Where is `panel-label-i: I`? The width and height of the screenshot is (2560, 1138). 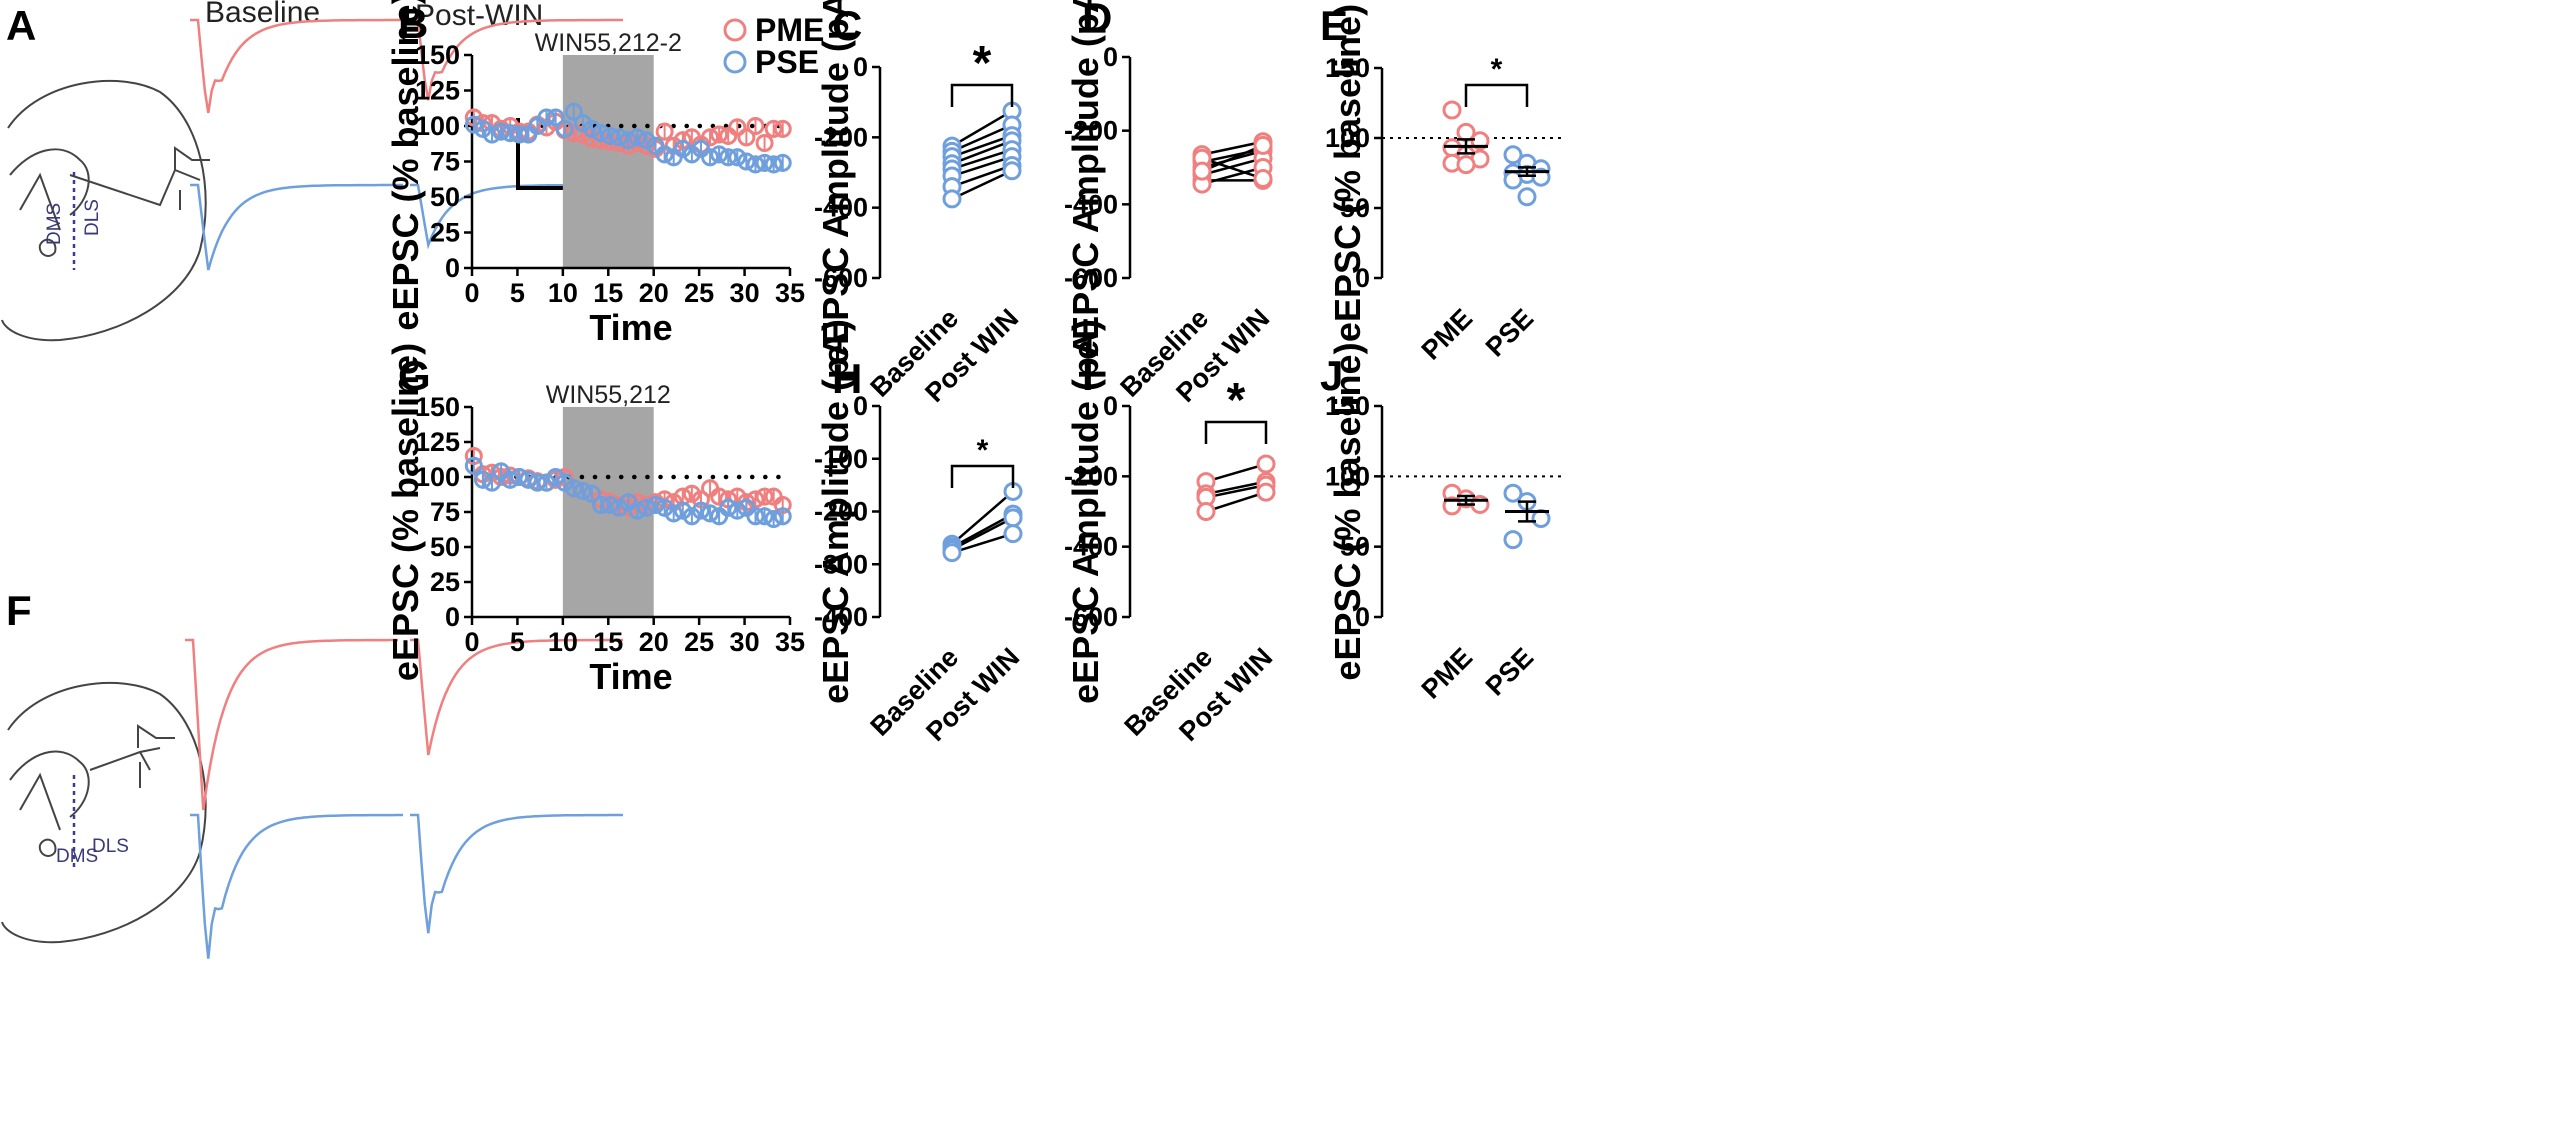 panel-label-i: I is located at coordinates (1088, 375).